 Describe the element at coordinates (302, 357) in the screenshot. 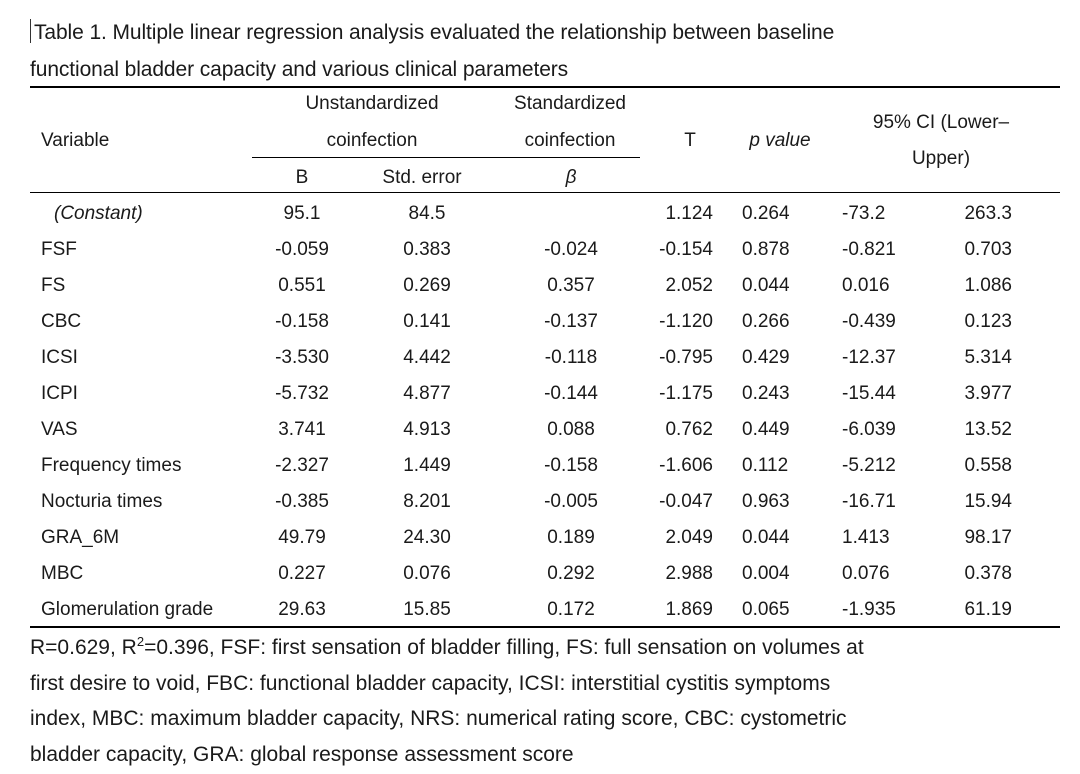

I see `cell-b: -3.530` at that location.